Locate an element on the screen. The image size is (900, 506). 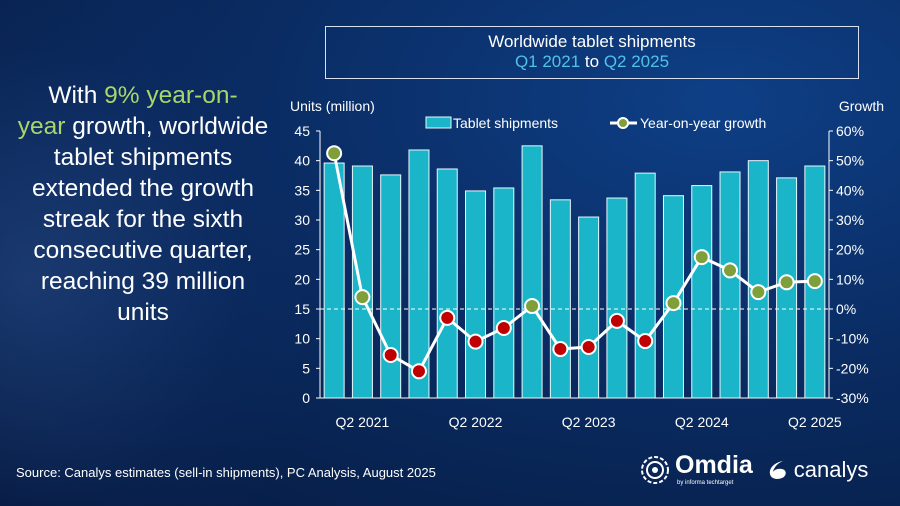
bar-Q2-2022 is located at coordinates (476, 294).